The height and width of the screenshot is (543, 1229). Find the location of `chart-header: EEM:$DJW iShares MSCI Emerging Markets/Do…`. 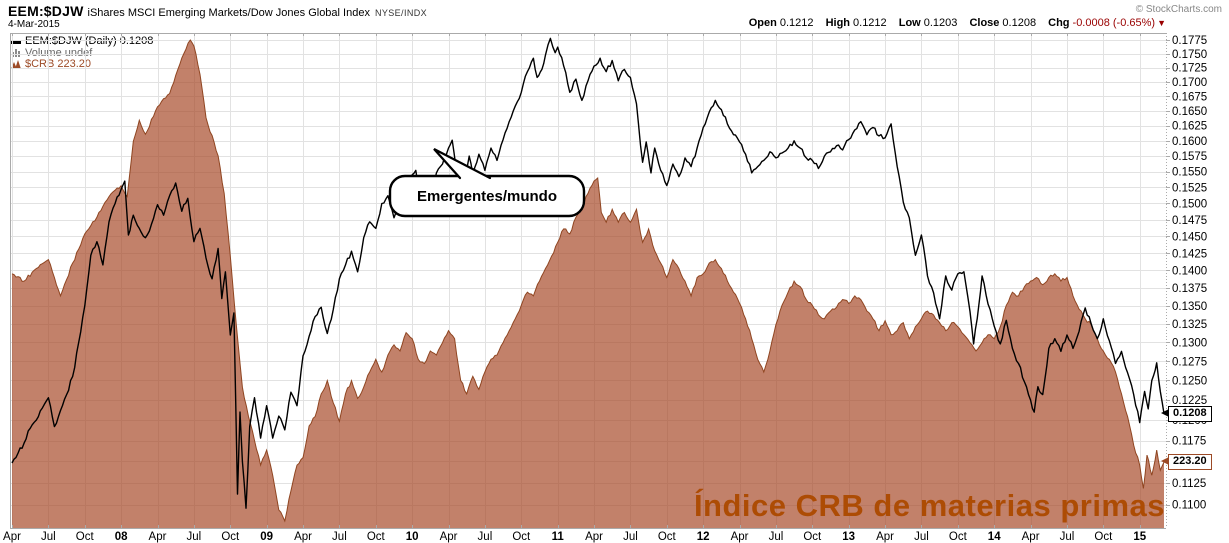

chart-header: EEM:$DJW iShares MSCI Emerging Markets/Do… is located at coordinates (217, 12).